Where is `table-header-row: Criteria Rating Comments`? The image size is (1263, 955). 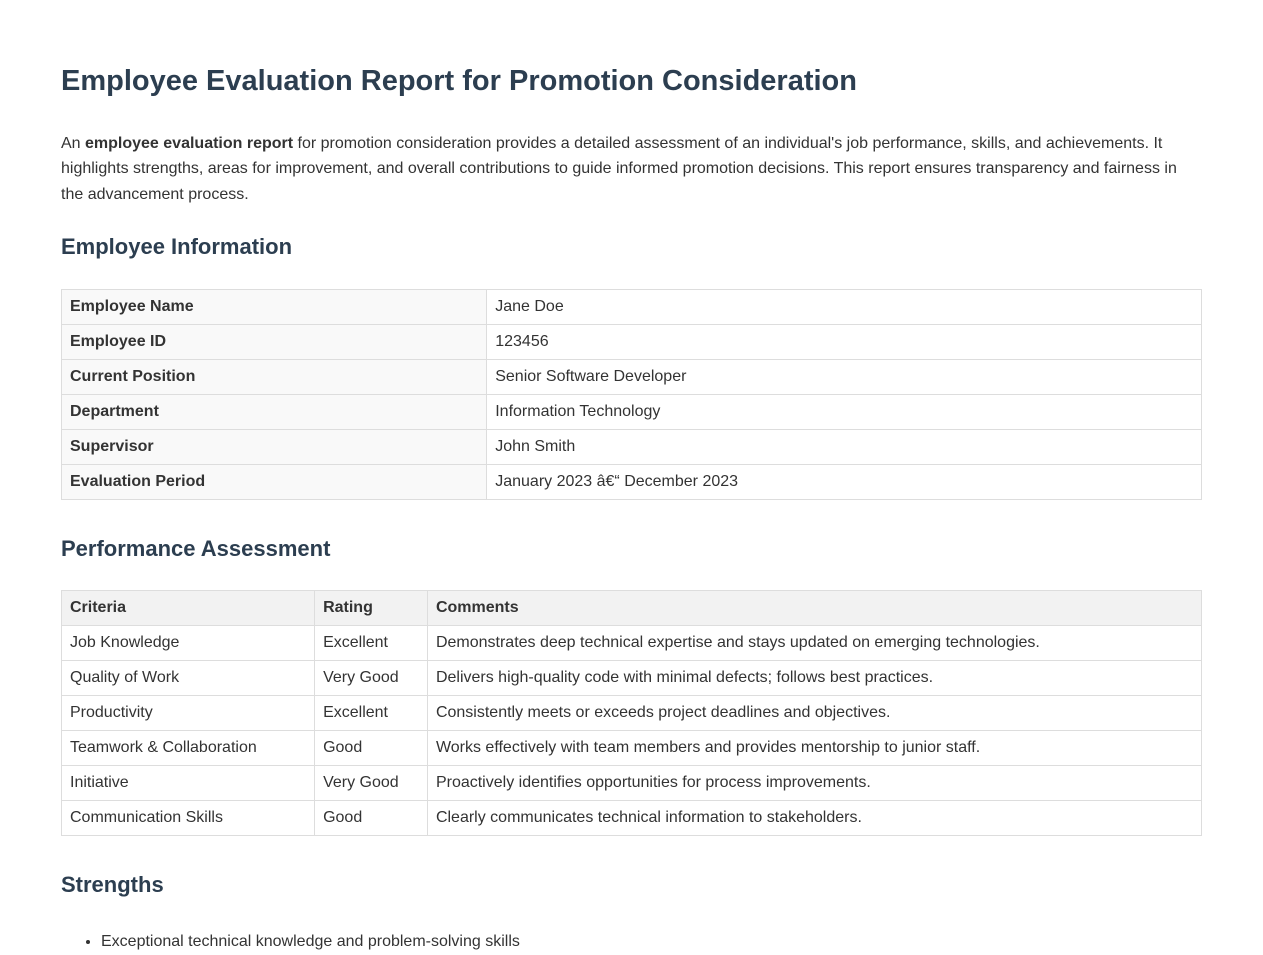 table-header-row: Criteria Rating Comments is located at coordinates (631, 608).